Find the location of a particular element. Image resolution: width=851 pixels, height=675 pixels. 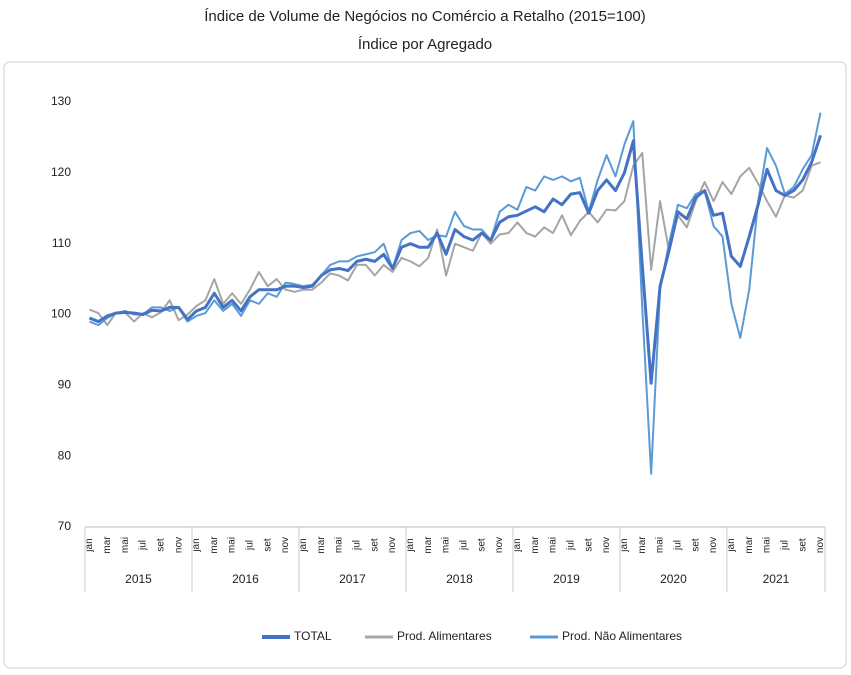

legend-label: Prod. Não Alimentares is located at coordinates (622, 636).